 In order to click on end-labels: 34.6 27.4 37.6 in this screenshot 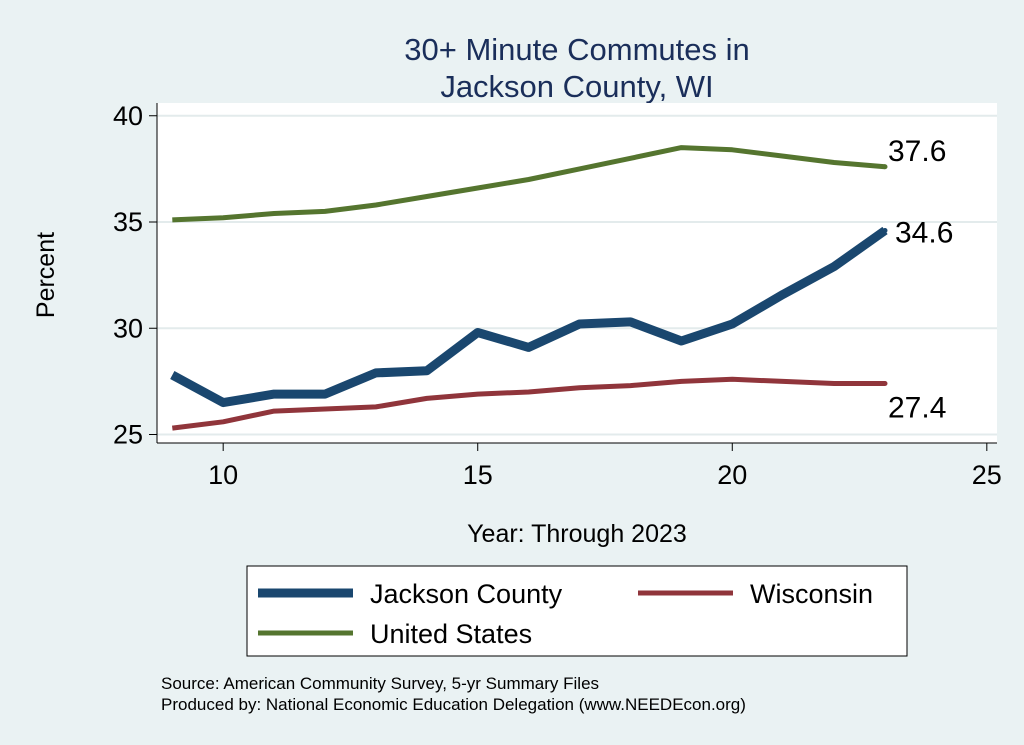, I will do `click(920, 280)`.